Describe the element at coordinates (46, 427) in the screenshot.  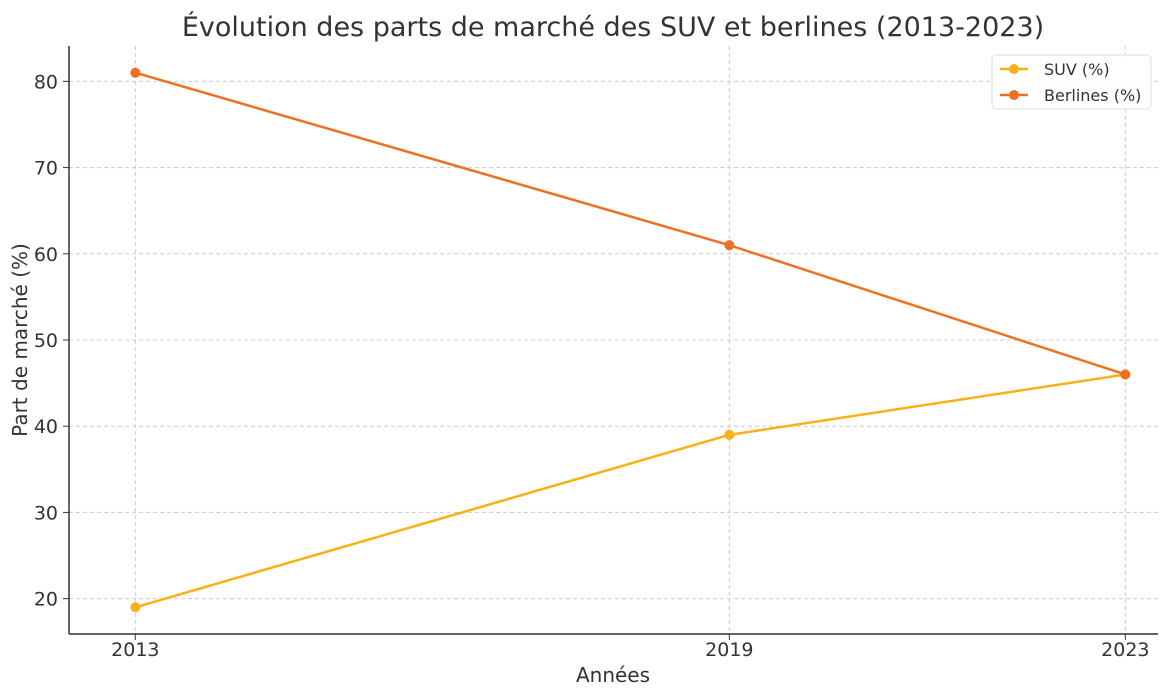
I see `y-tick-label: 40` at that location.